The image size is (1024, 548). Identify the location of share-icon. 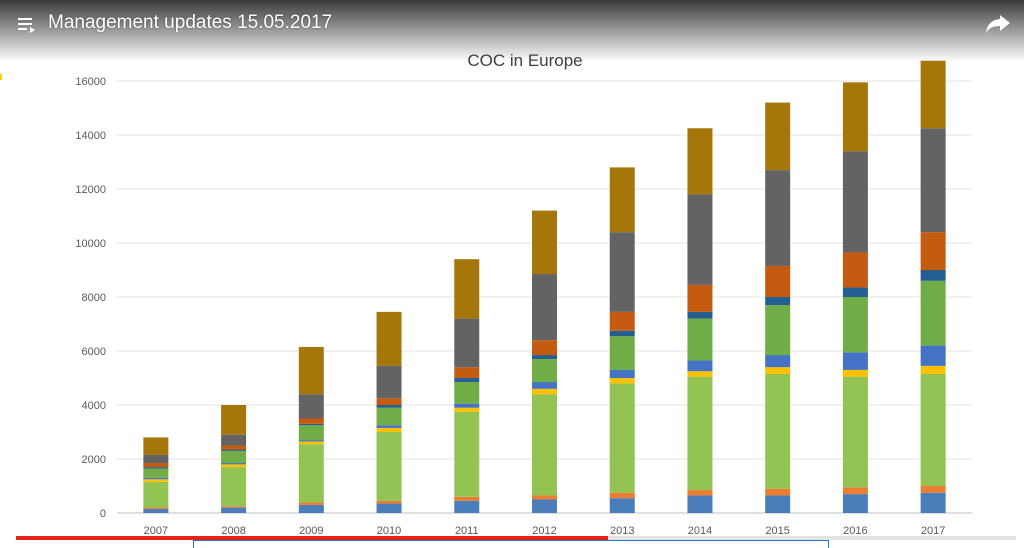
(998, 24).